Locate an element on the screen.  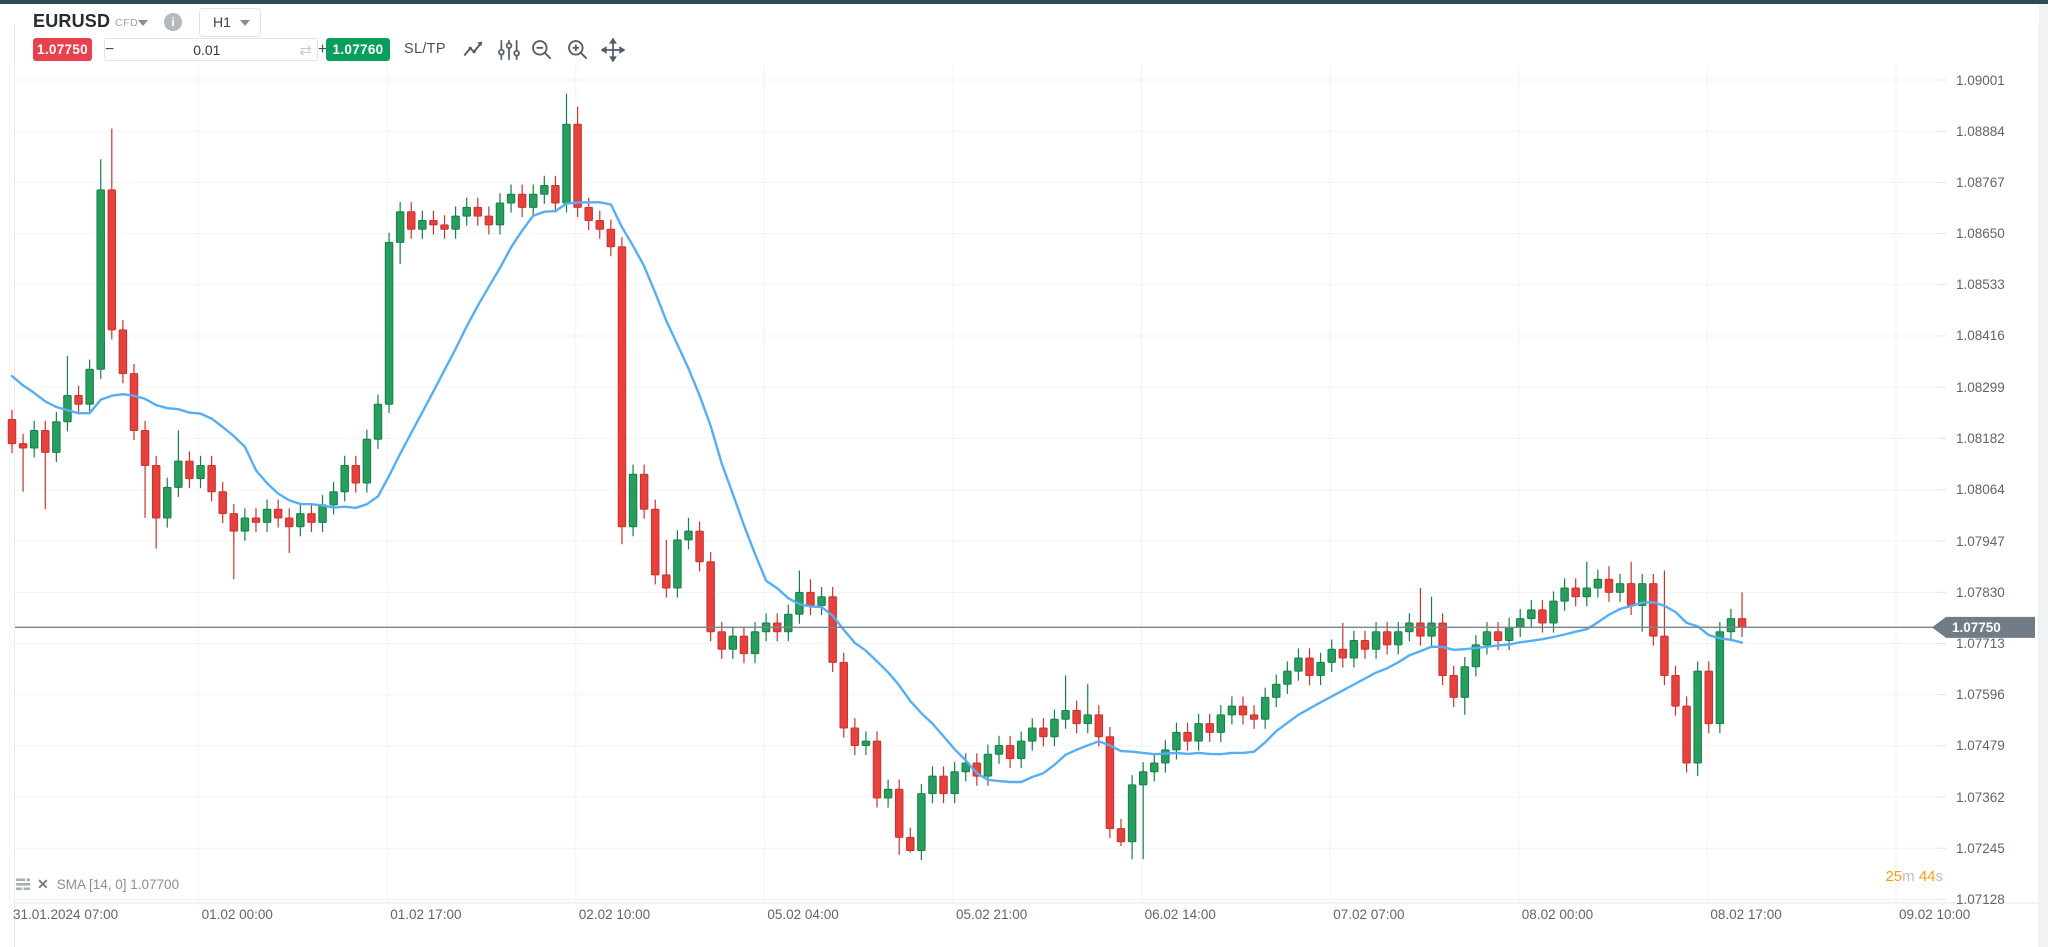
symbol-name: EURUSD is located at coordinates (72, 21).